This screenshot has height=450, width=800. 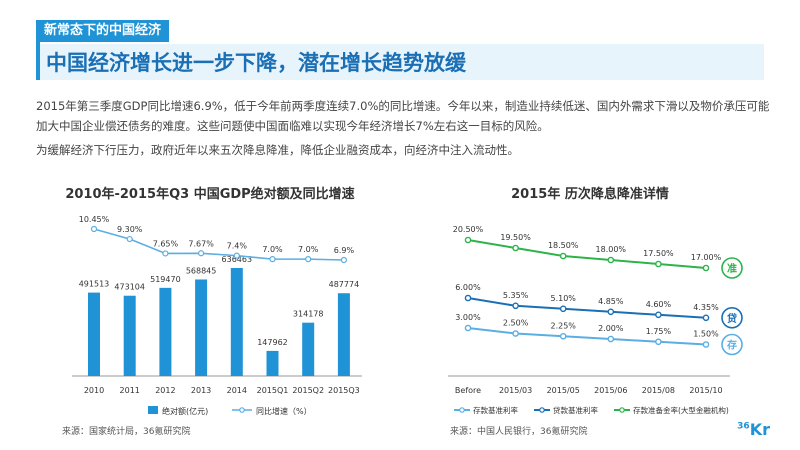 I want to click on growth-value-label: 6.9%, so click(x=344, y=250).